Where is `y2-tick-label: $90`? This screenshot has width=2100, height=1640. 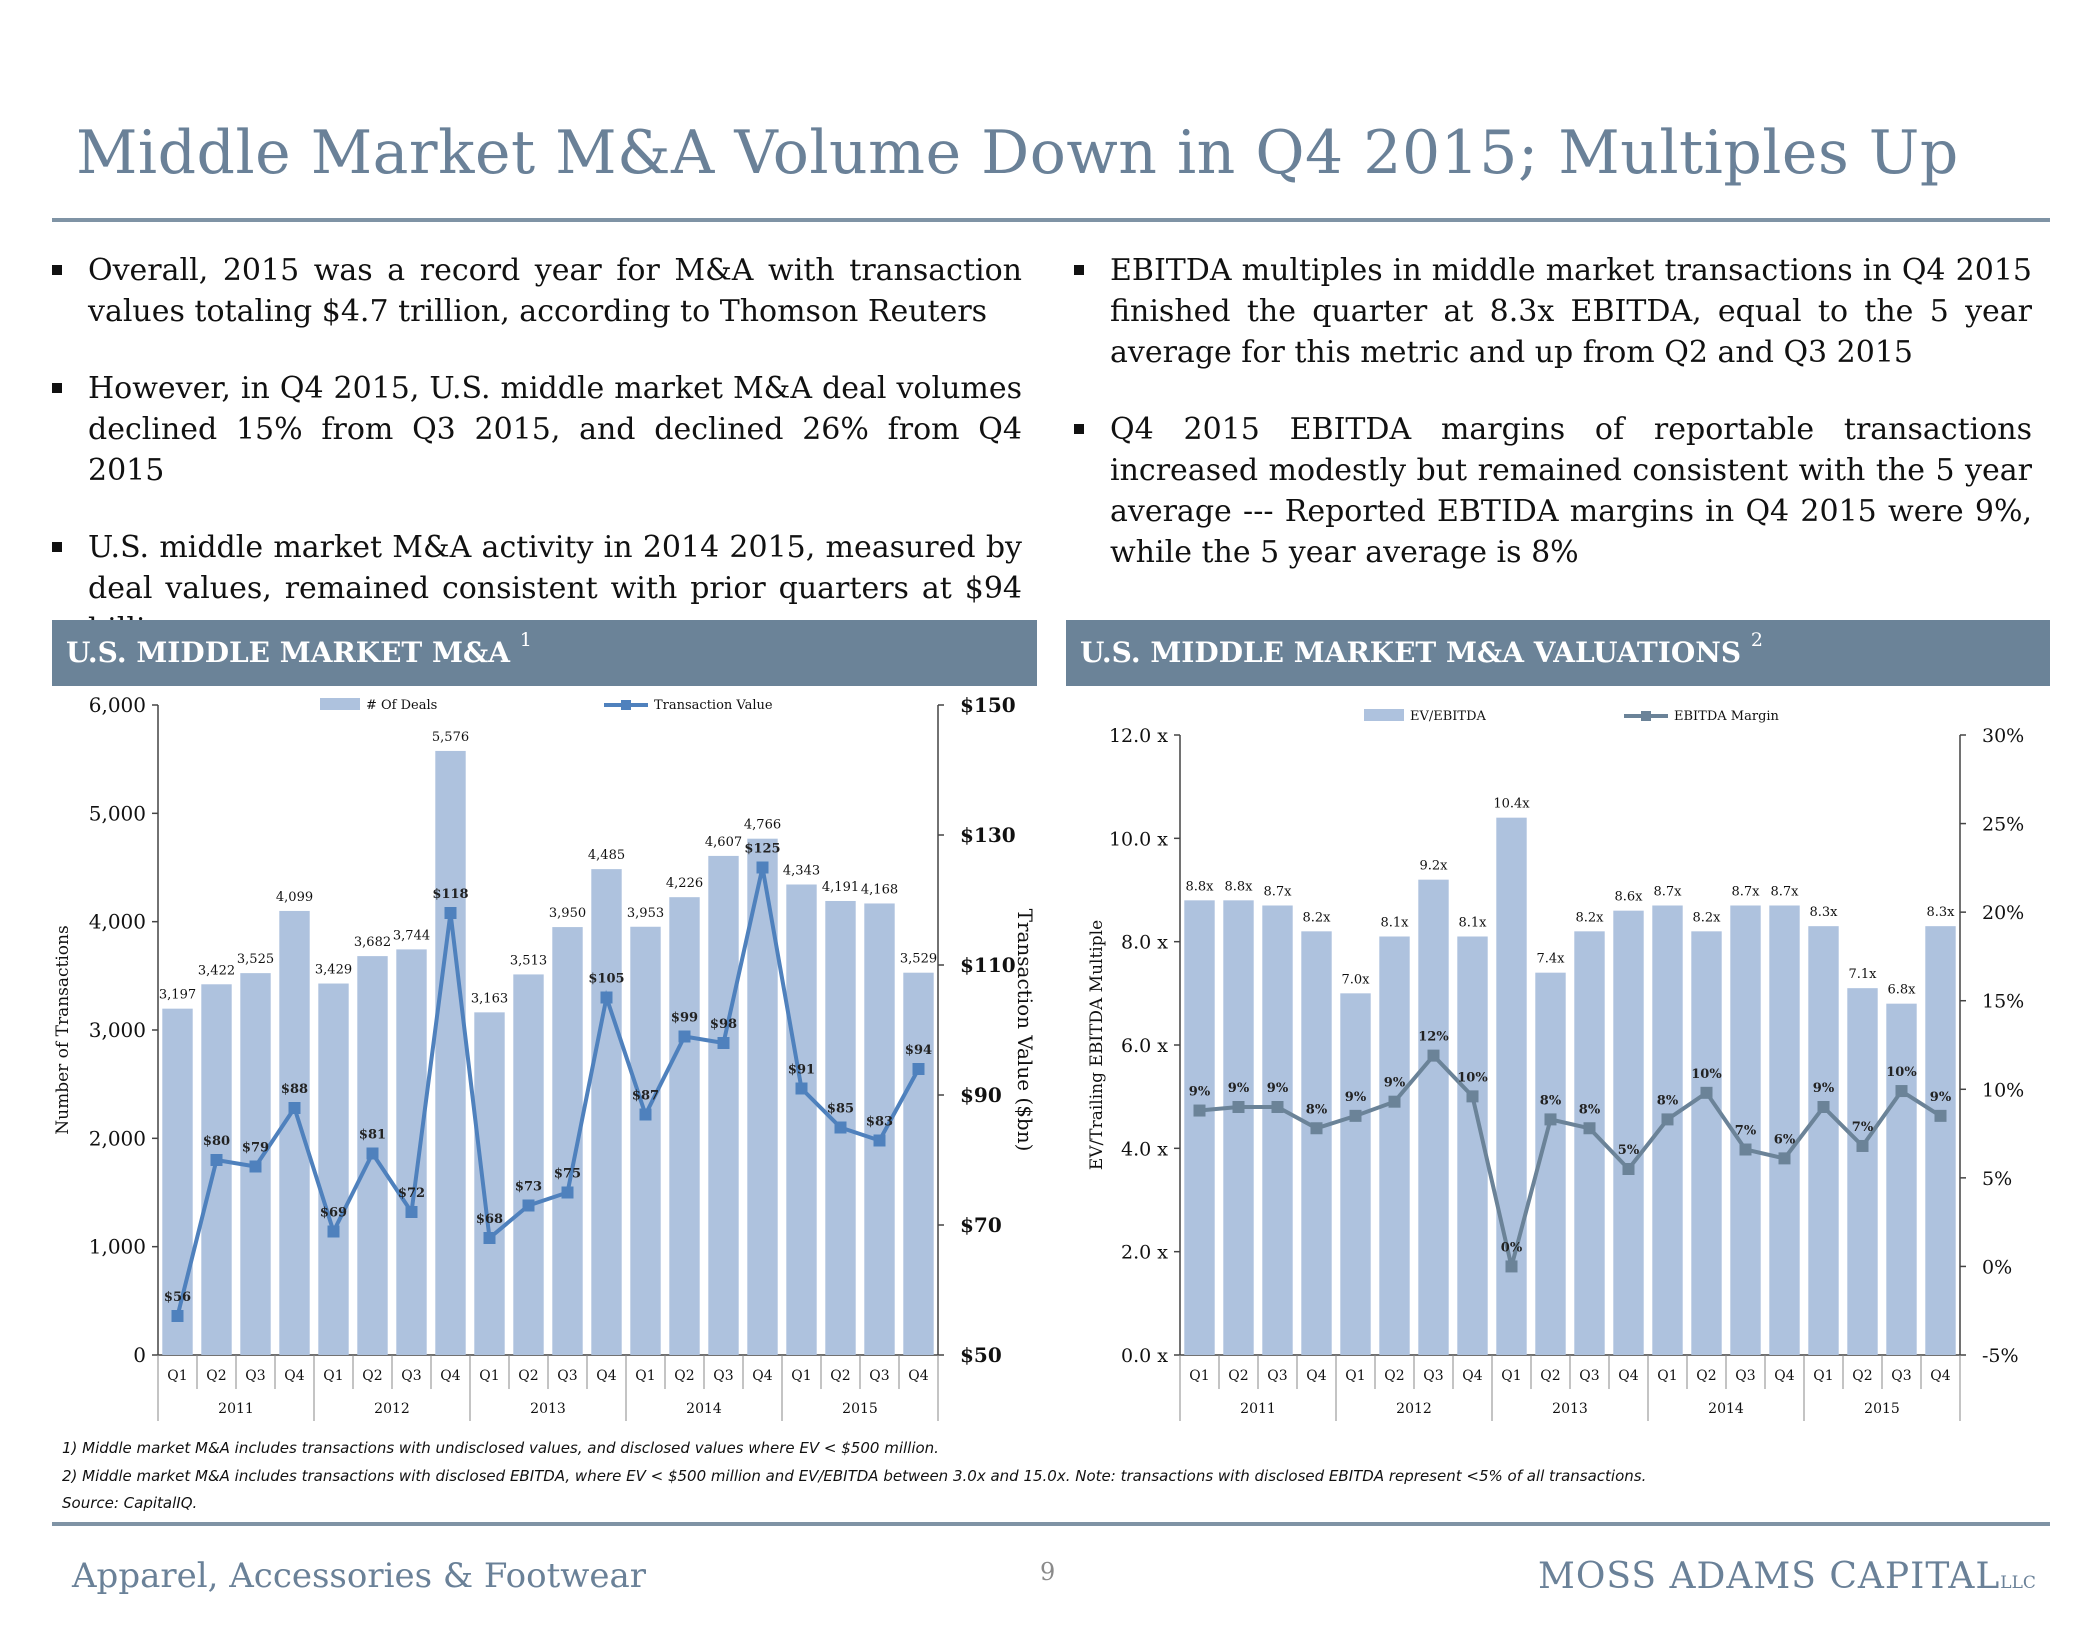
y2-tick-label: $90 is located at coordinates (981, 1095).